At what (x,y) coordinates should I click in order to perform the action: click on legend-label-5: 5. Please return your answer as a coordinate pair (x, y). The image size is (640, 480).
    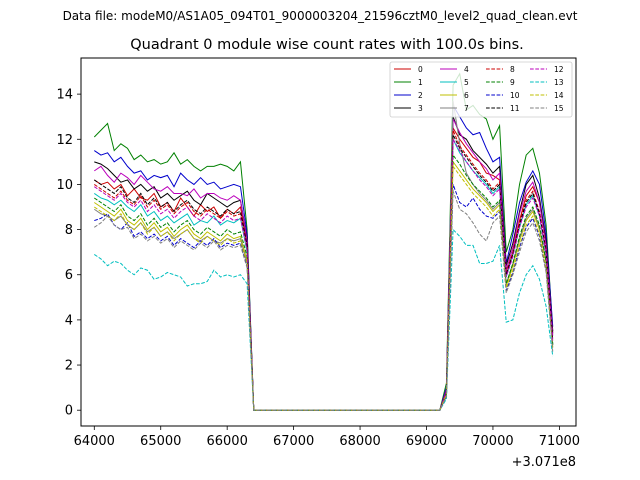
    Looking at the image, I should click on (466, 82).